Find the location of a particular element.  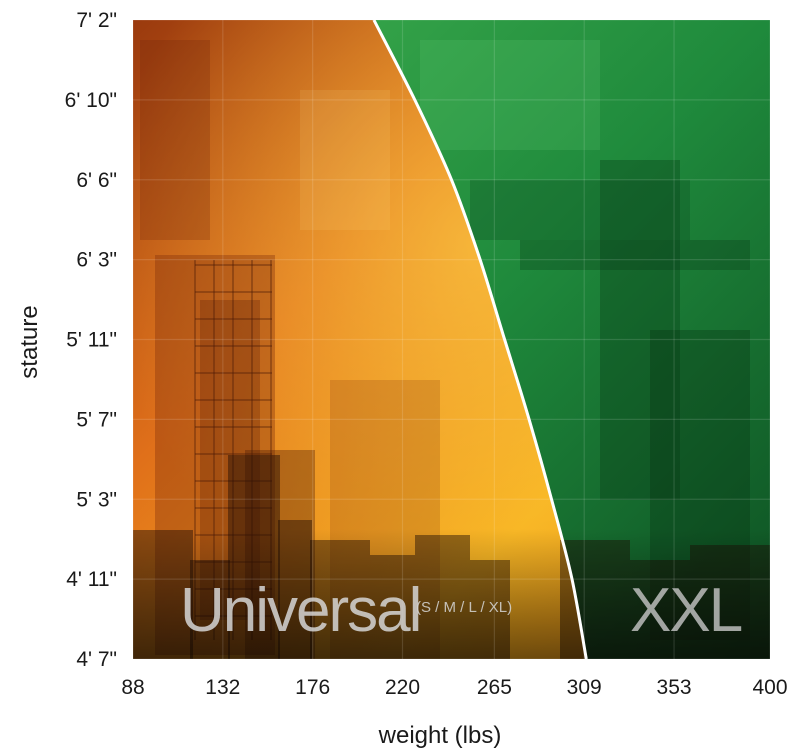

x-tick-label: 132 is located at coordinates (222, 687).